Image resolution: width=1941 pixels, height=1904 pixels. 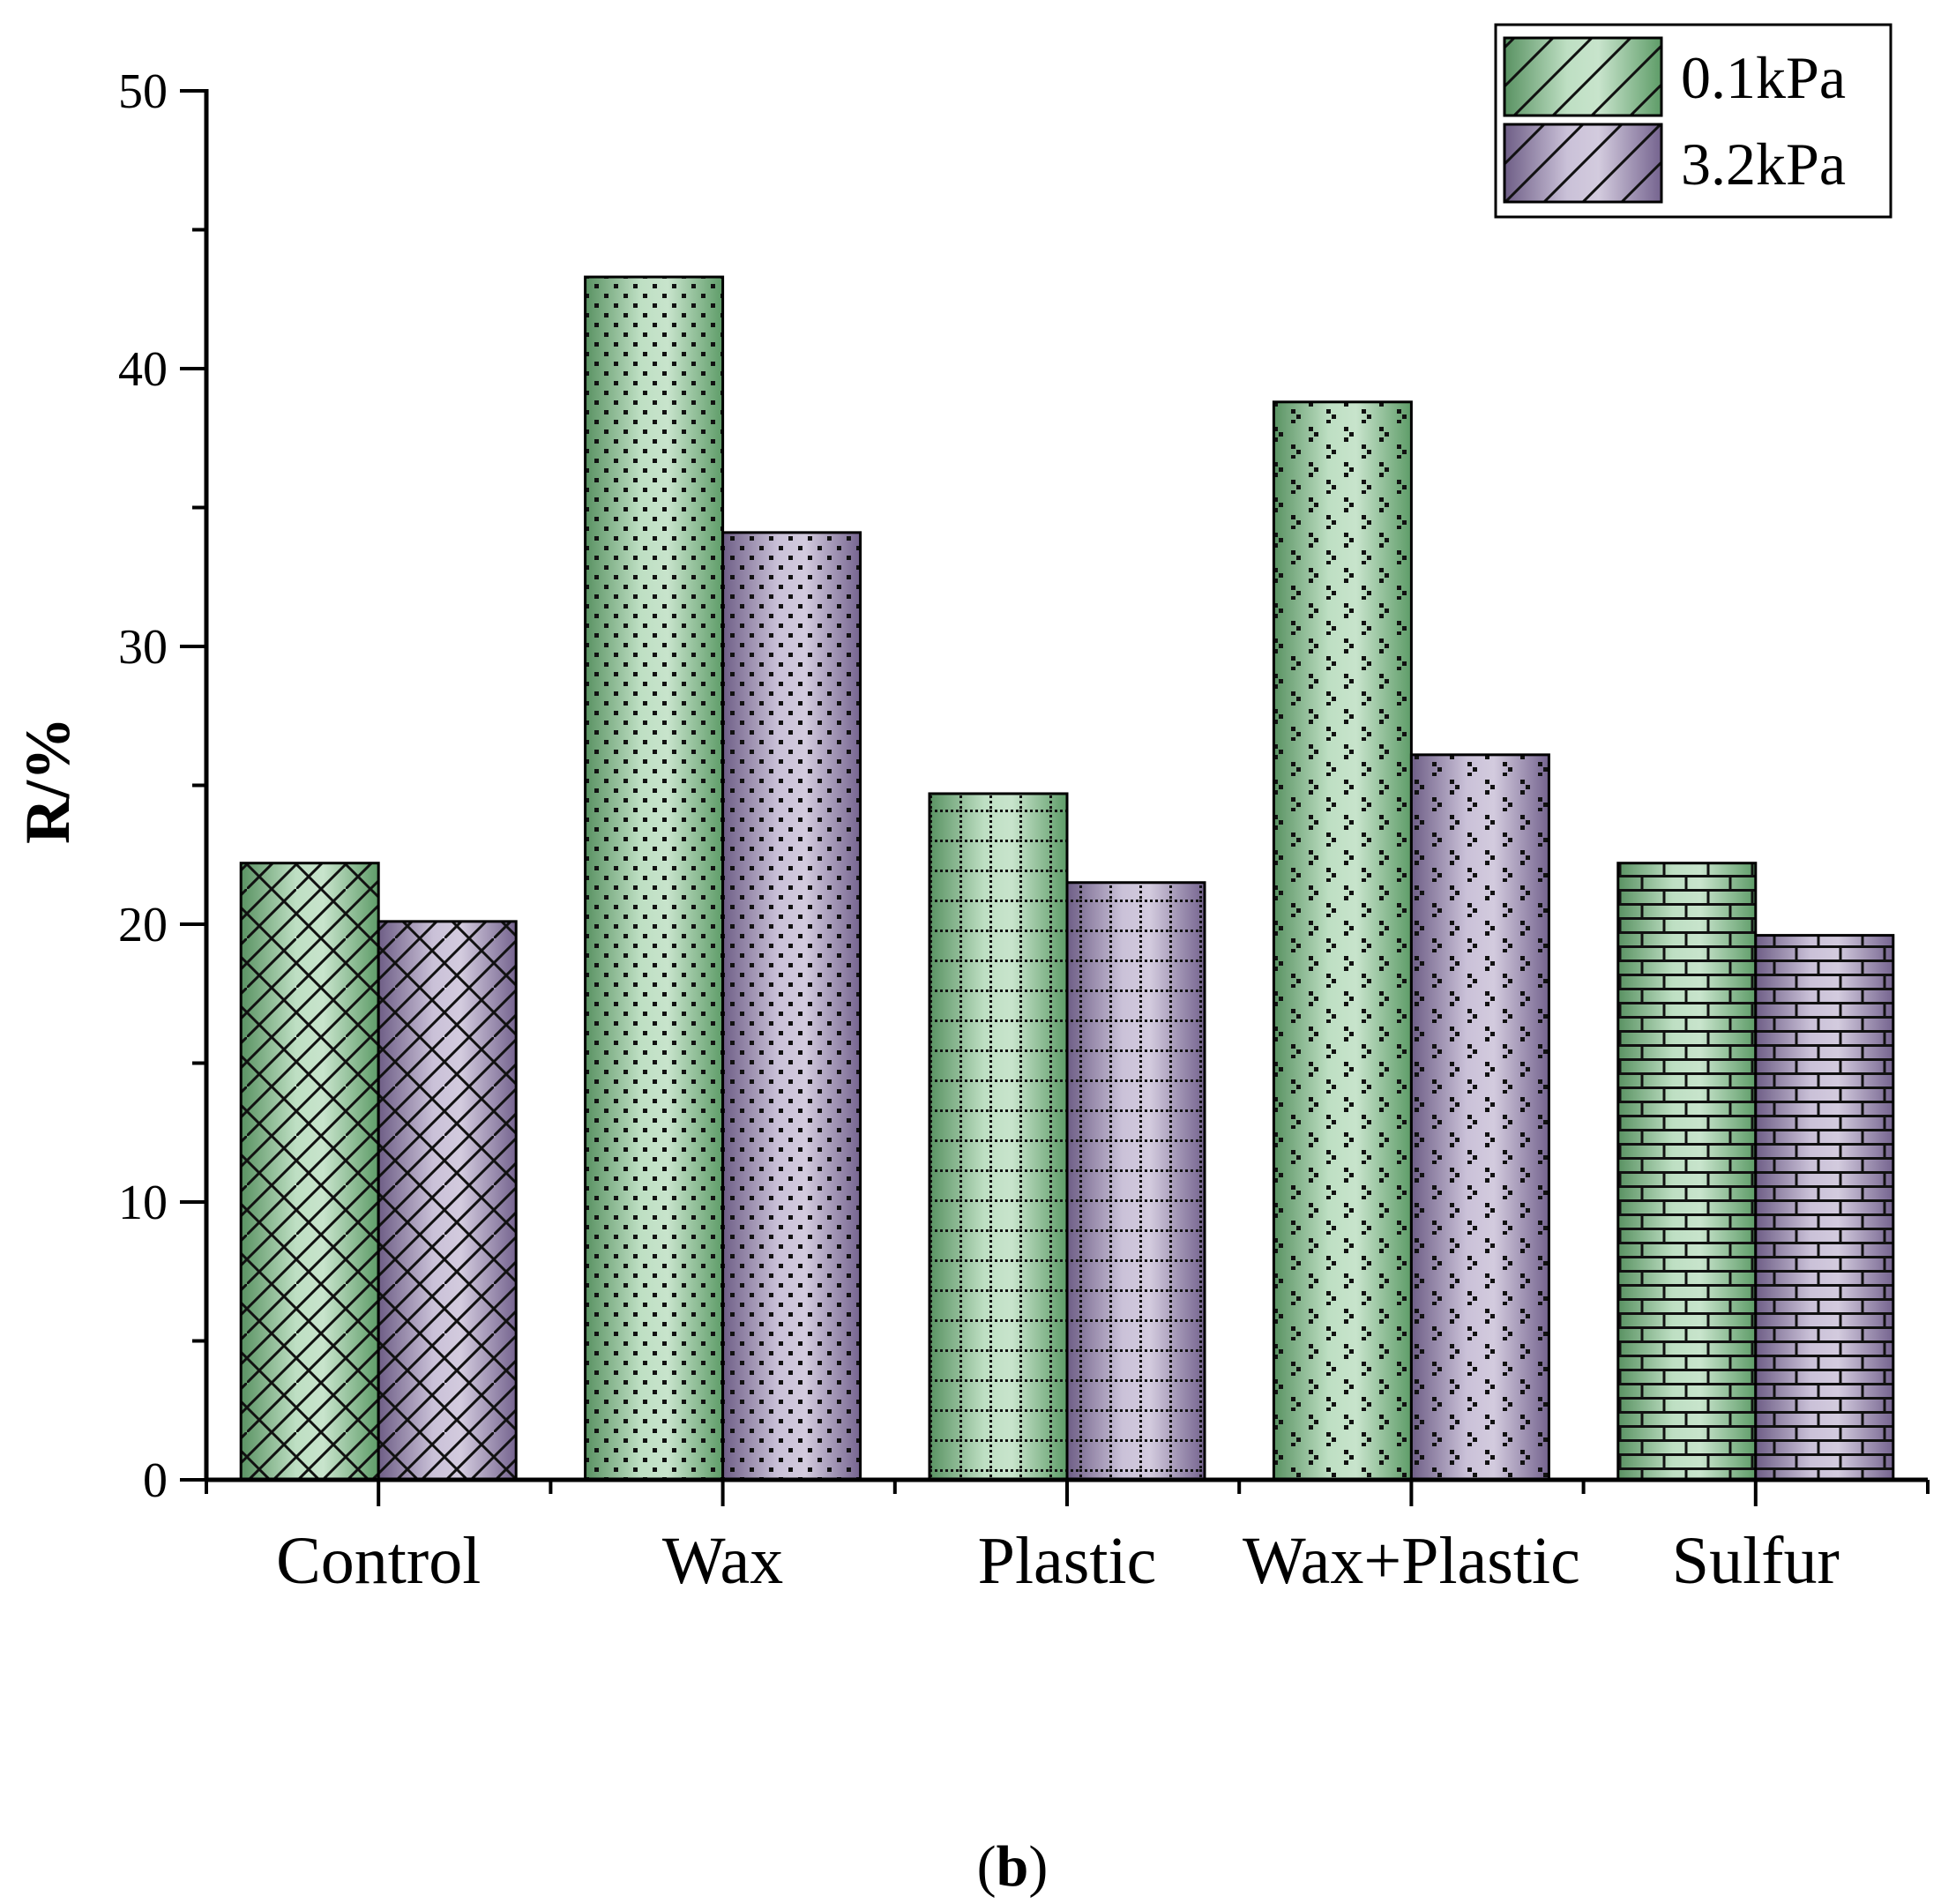 I want to click on x-tick-label-wax: Wax, so click(x=722, y=1561).